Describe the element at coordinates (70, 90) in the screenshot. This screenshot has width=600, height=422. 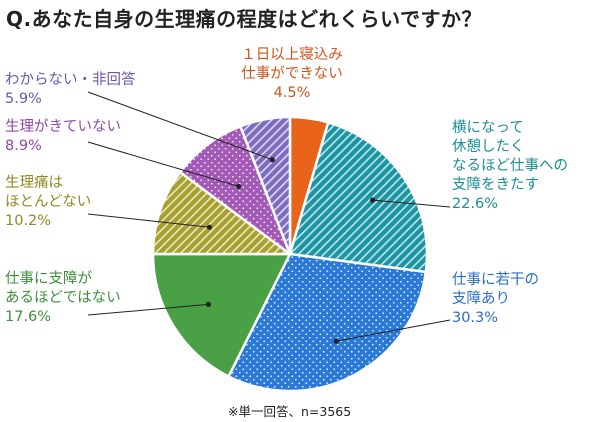
I see `slice-label-unknown: わからない・非回答 5.9%` at that location.